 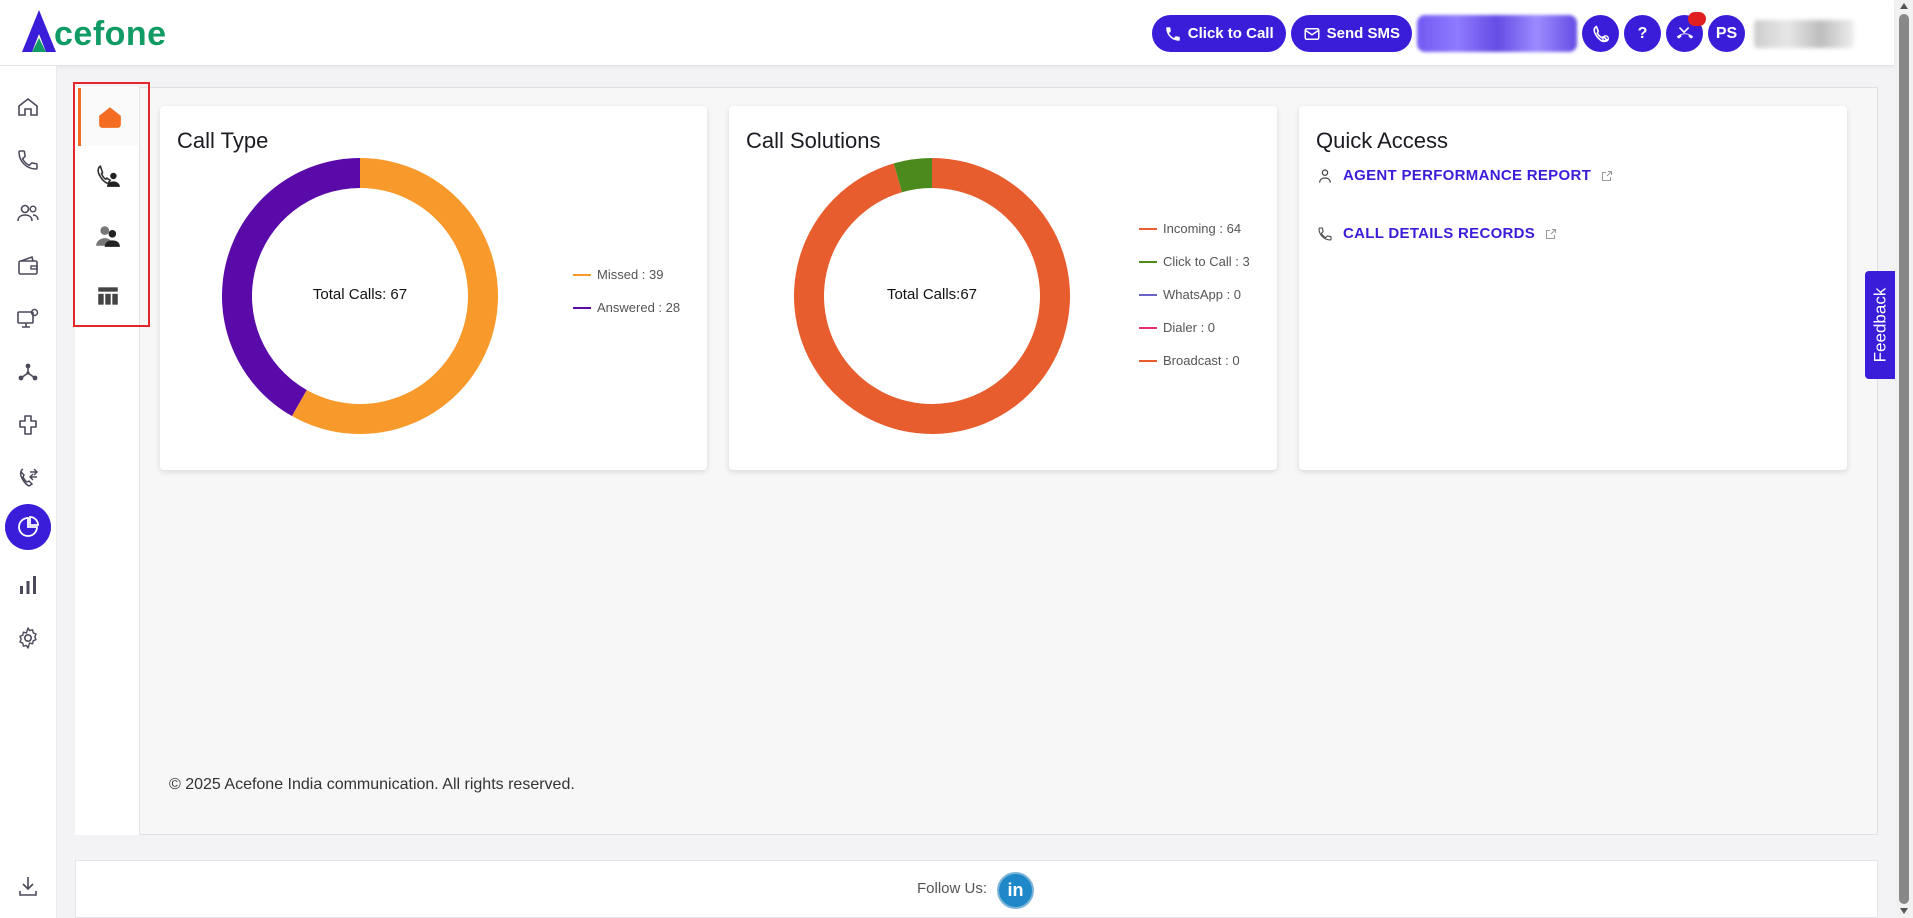 What do you see at coordinates (39, 31) in the screenshot?
I see `logo-mark-icon` at bounding box center [39, 31].